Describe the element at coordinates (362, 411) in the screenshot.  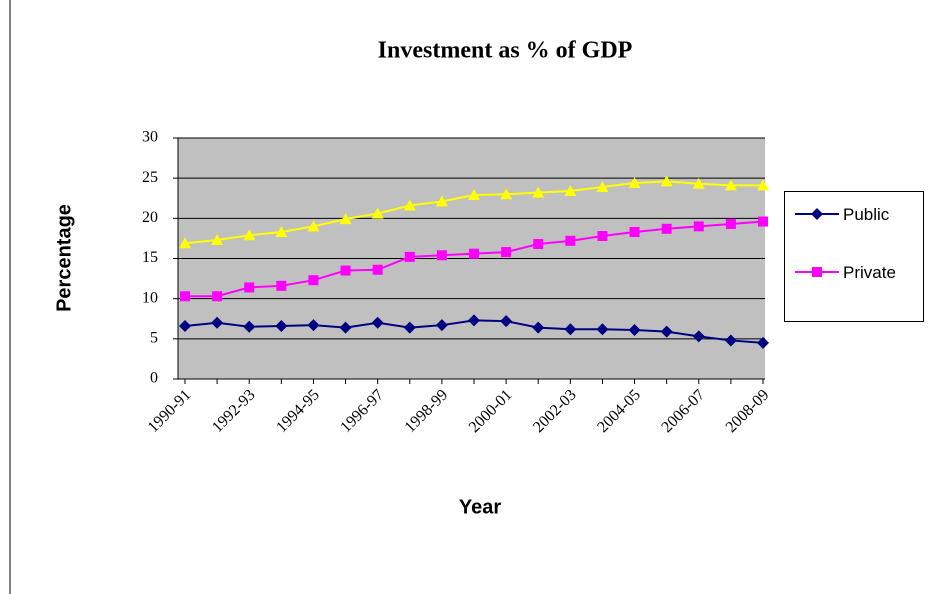
I see `x-tick-label: 1996-97` at that location.